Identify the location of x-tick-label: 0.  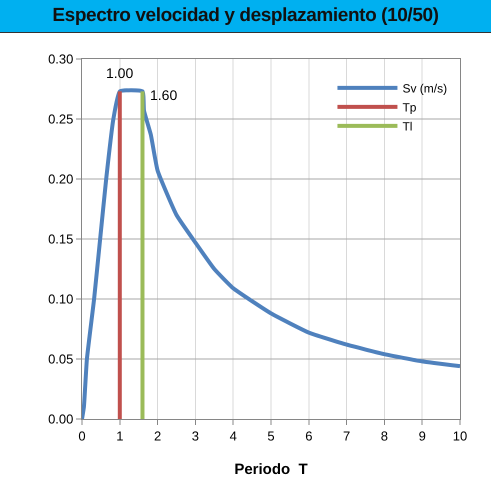
(82, 436).